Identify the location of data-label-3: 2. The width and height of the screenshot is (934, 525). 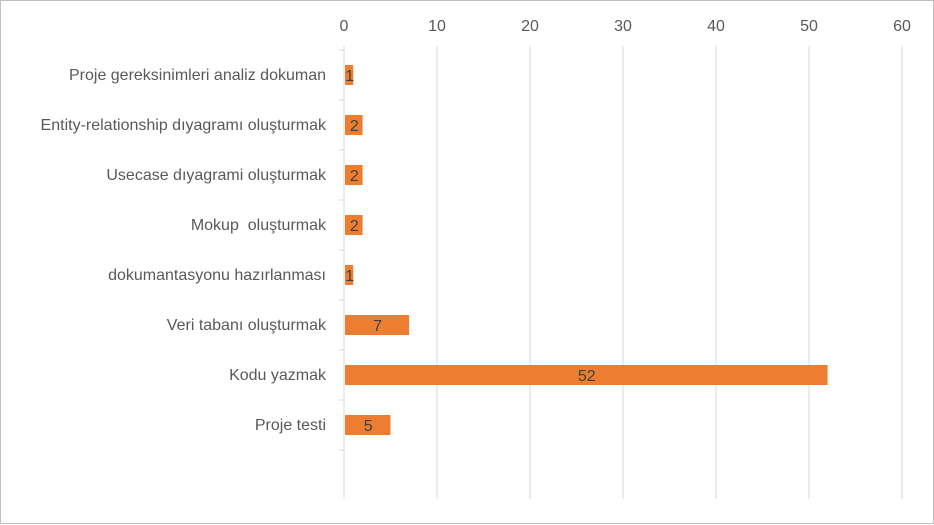
(354, 176).